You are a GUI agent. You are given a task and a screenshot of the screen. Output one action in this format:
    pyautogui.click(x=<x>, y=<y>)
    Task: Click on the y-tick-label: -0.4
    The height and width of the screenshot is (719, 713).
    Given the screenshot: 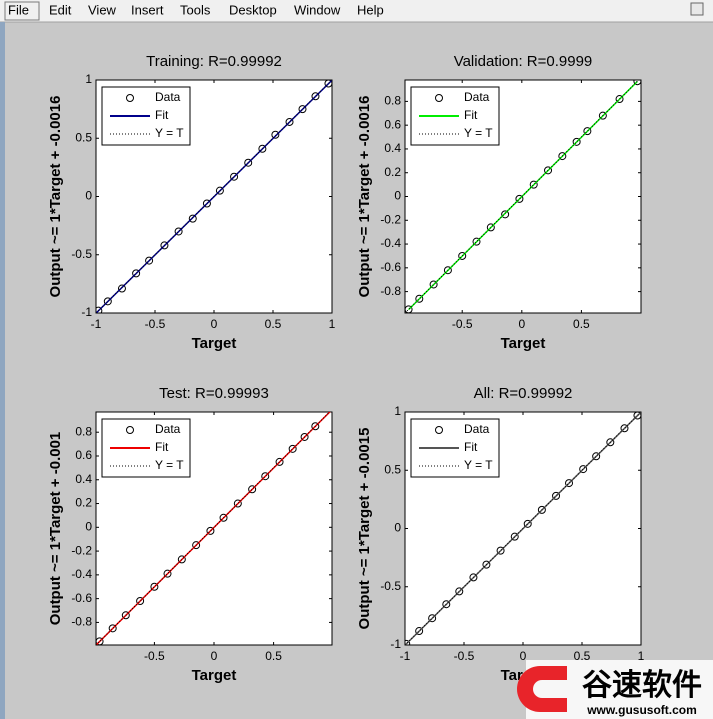 What is the action you would take?
    pyautogui.click(x=390, y=243)
    